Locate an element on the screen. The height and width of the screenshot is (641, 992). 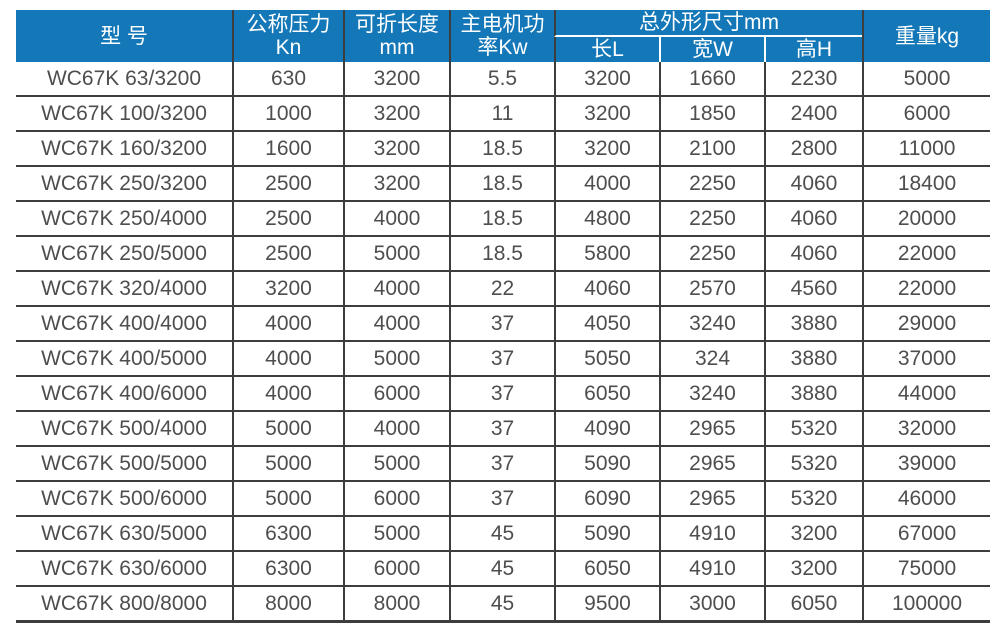
cell-weight-kg: 5000 is located at coordinates (926, 80).